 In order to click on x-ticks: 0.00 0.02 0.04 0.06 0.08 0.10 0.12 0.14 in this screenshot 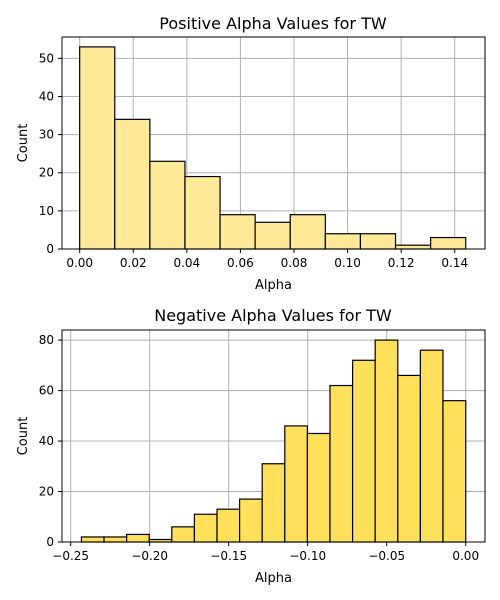, I will do `click(267, 259)`.